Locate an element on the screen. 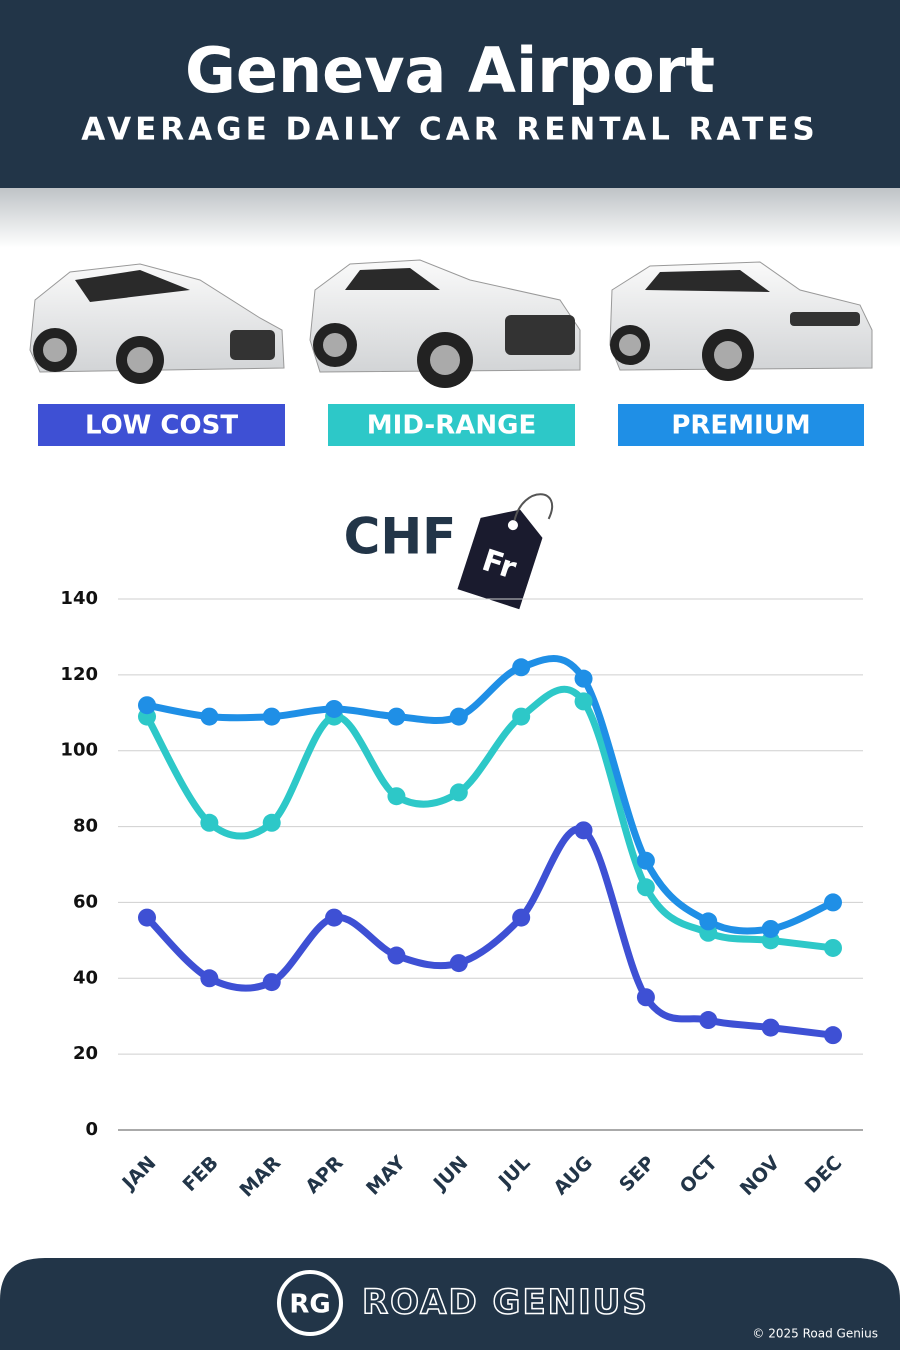 The height and width of the screenshot is (1350, 900). title: Geneva Airport is located at coordinates (450, 70).